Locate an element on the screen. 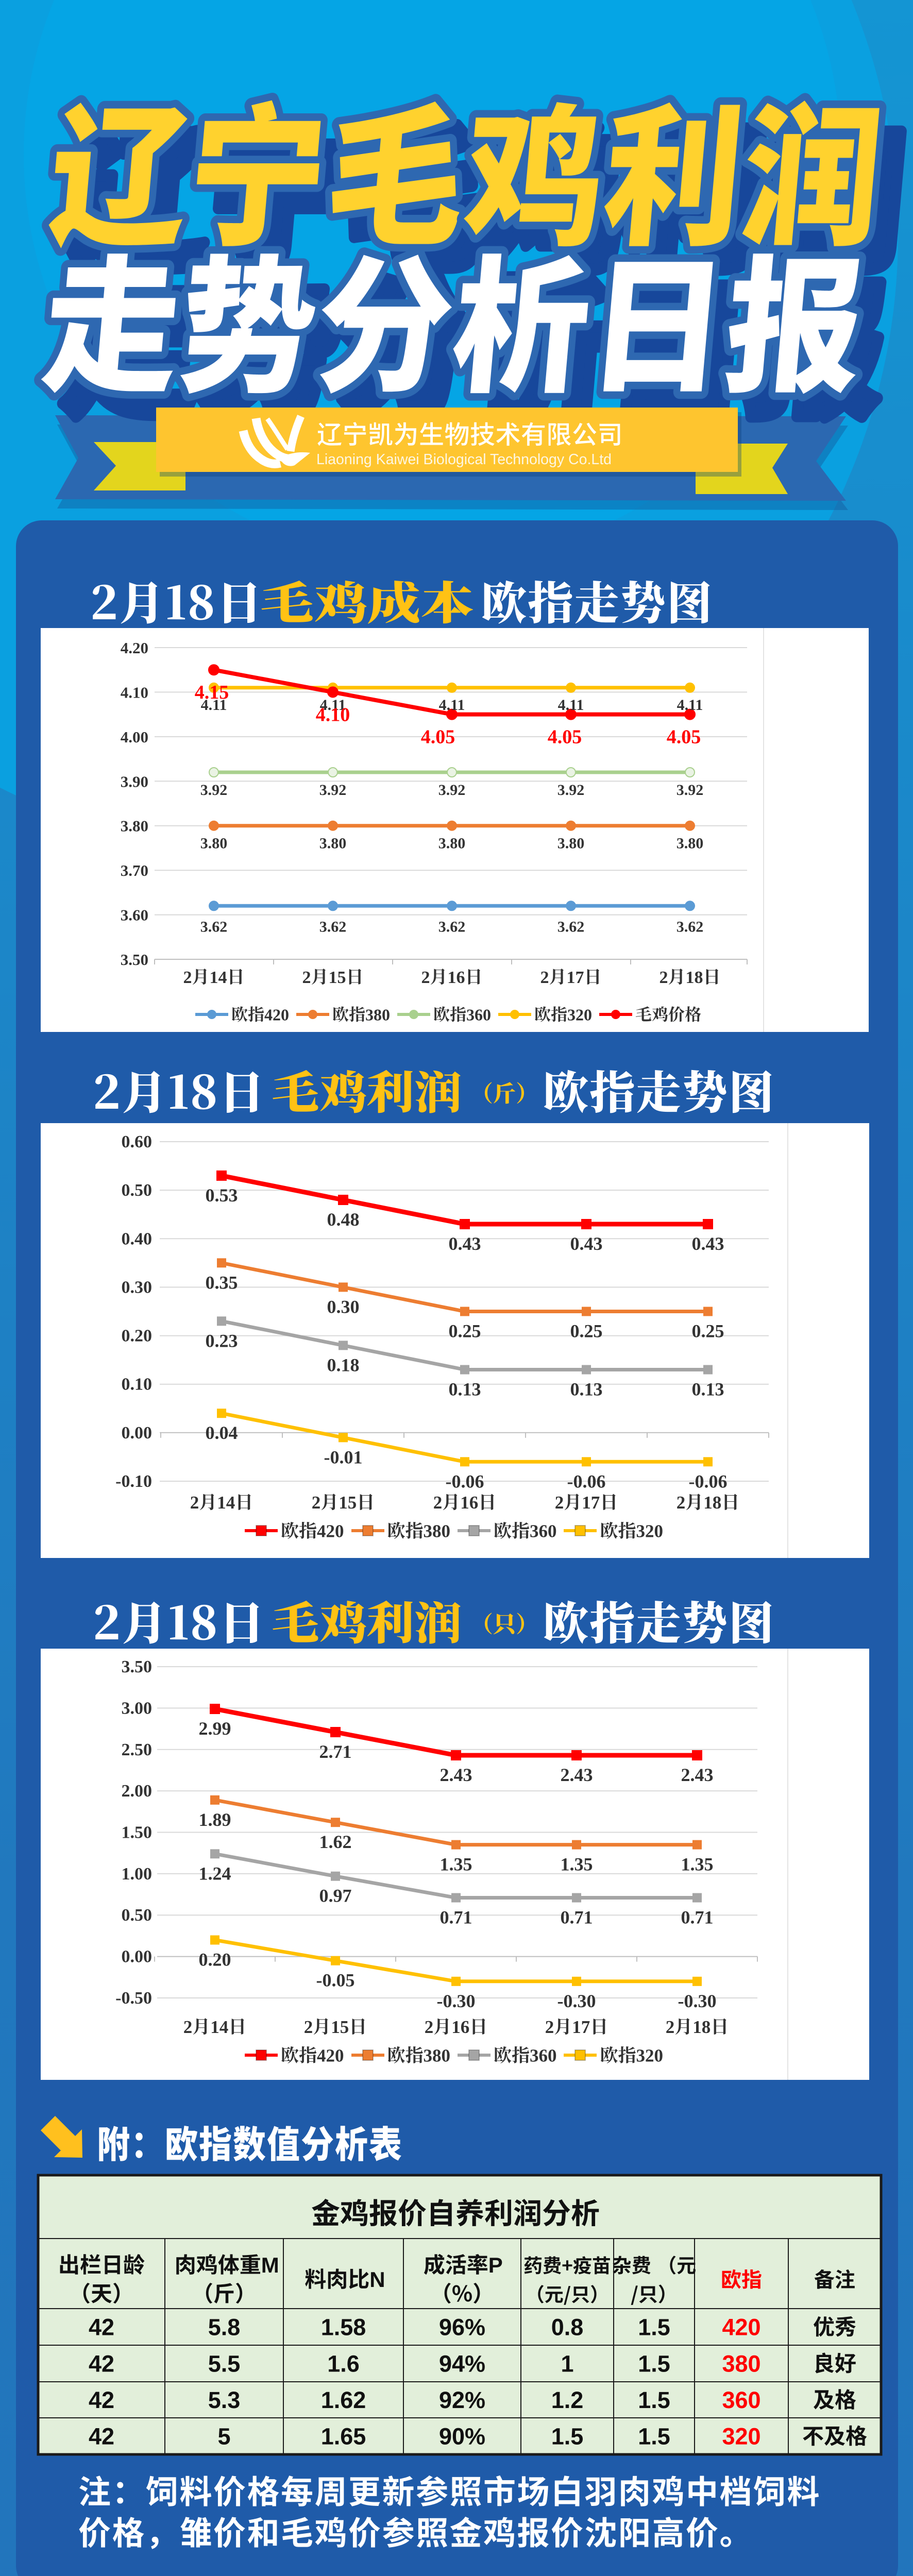 The width and height of the screenshot is (913, 2576). svg-text: 0.97 is located at coordinates (335, 1896).